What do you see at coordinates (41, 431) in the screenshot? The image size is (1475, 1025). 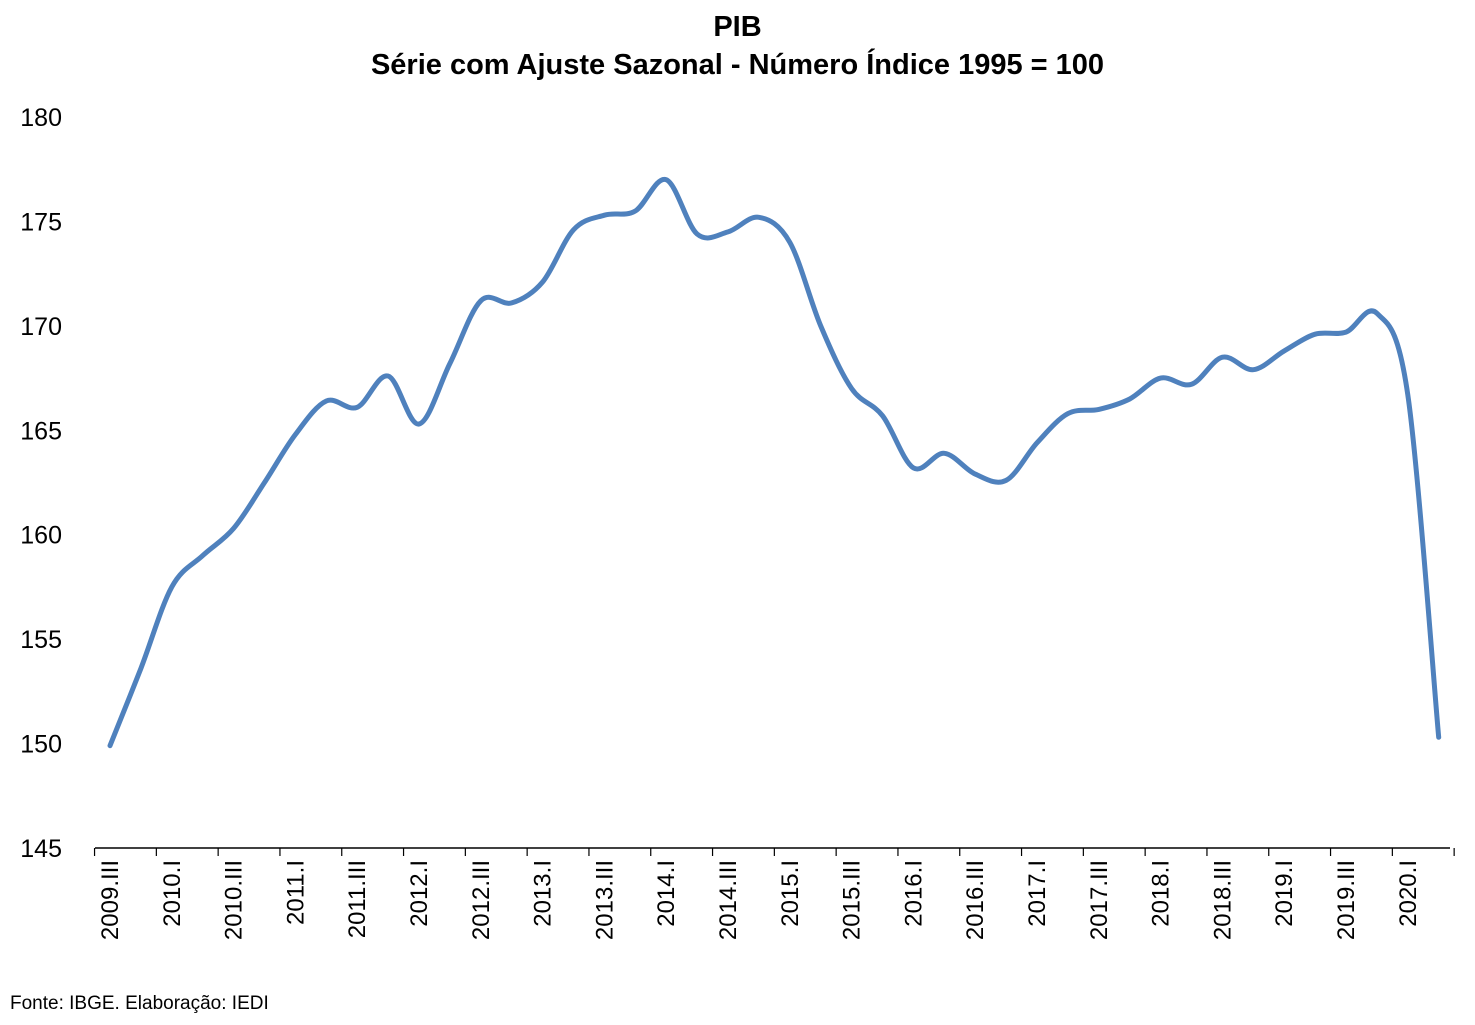 I see `y-tick-label: 165` at bounding box center [41, 431].